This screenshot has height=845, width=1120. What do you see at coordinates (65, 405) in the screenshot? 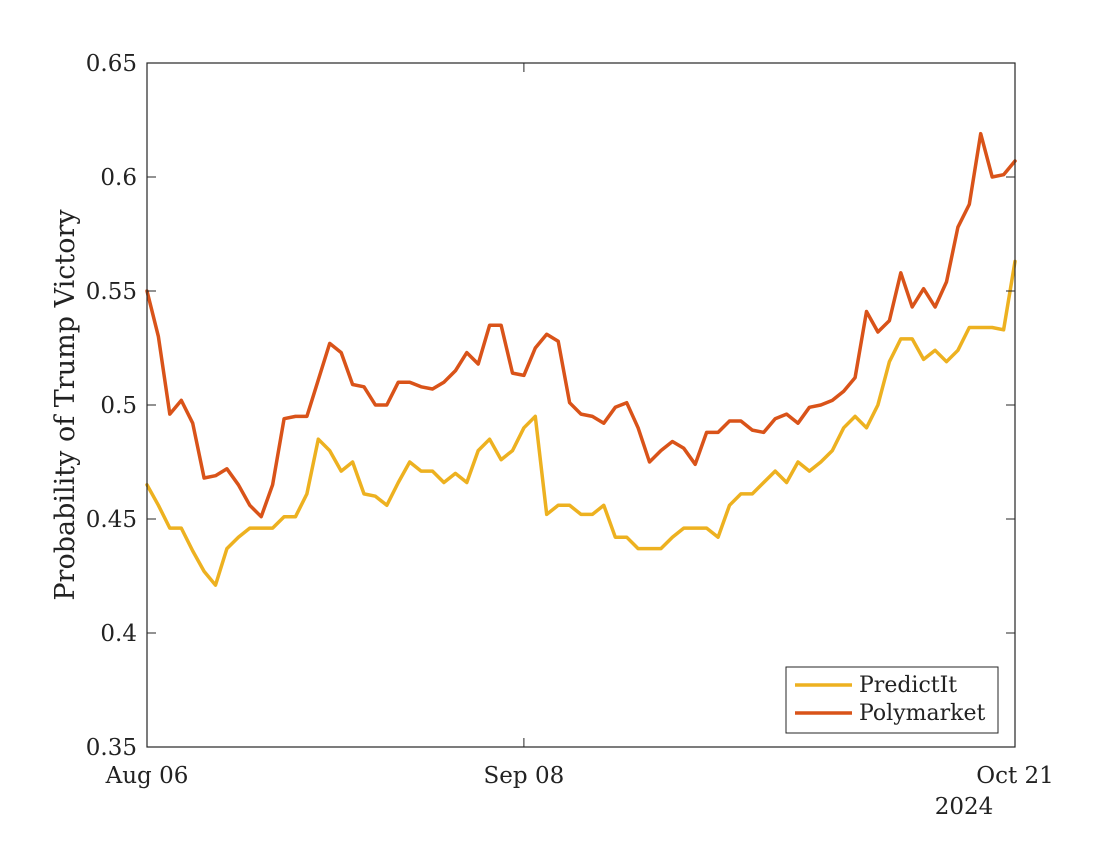
I see `y-axis-label: Probability of Trump Victory` at bounding box center [65, 405].